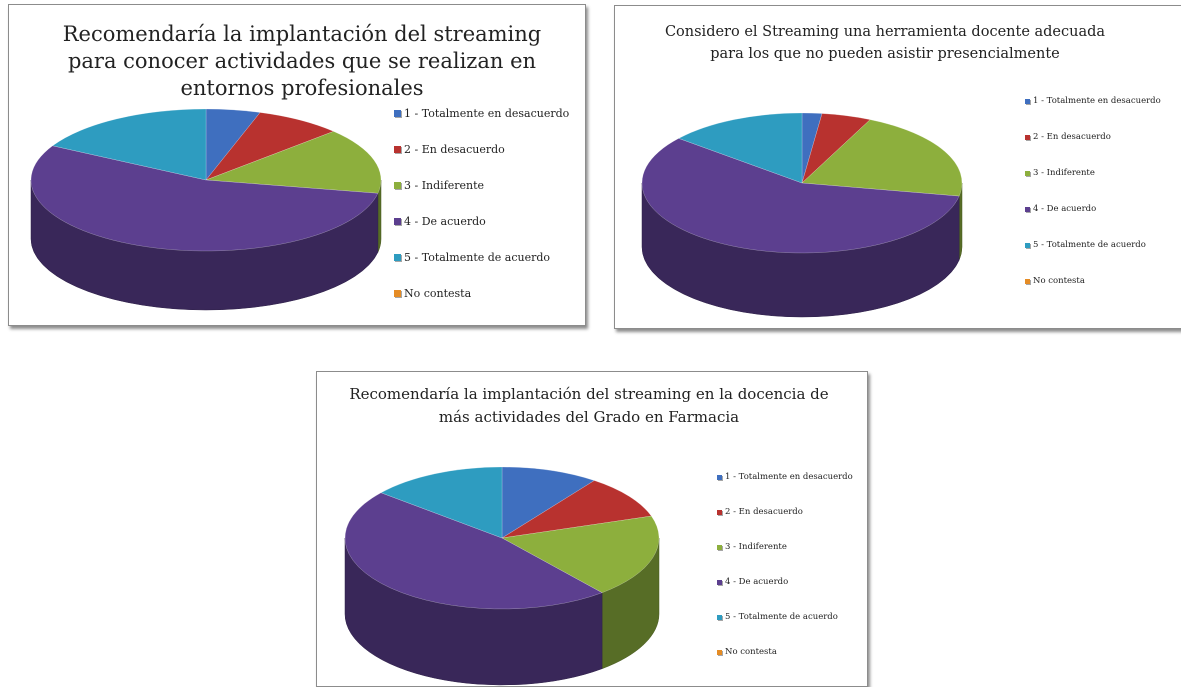  Describe the element at coordinates (548, 502) in the screenshot. I see `pie-slice-1-totalmente-en-desacuerdo` at that location.